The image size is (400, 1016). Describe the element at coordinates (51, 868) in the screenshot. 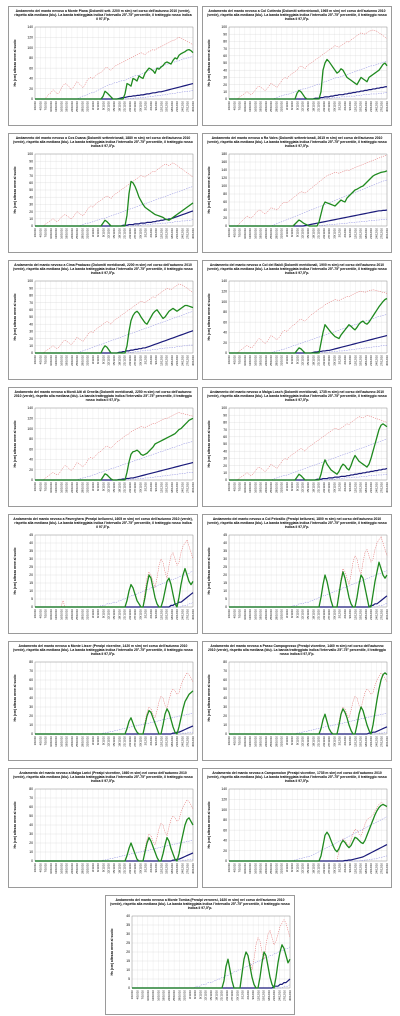

I see `x-tick-label: 10/10/10` at that location.